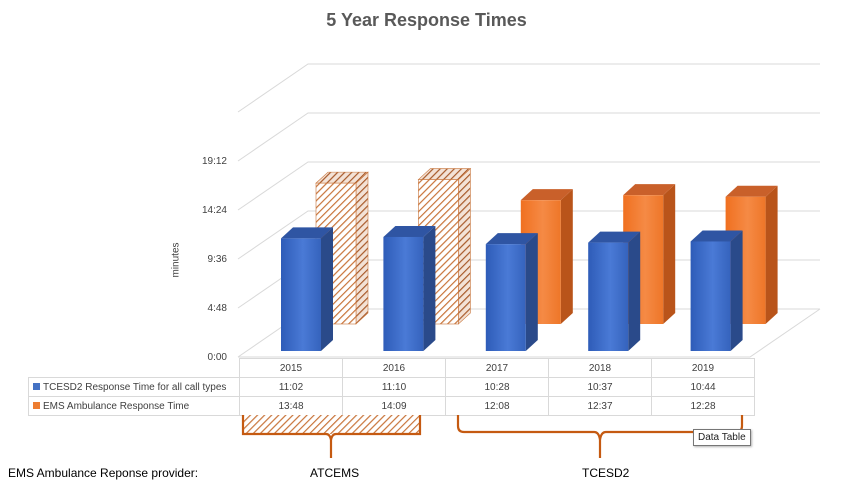  I want to click on series-name: EMS Ambulance Response Time, so click(116, 406).